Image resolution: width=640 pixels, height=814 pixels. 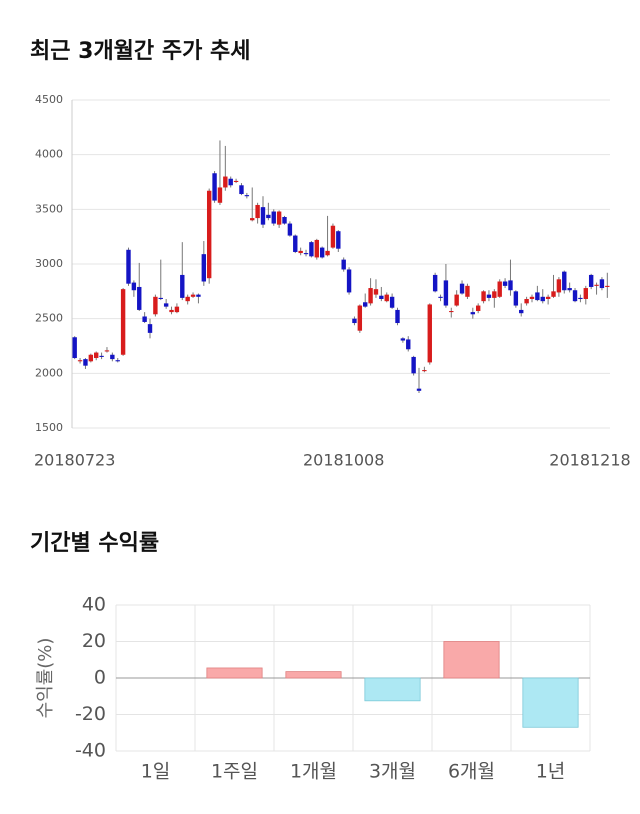 I want to click on x-tick-label: 3개월, so click(x=392, y=772).